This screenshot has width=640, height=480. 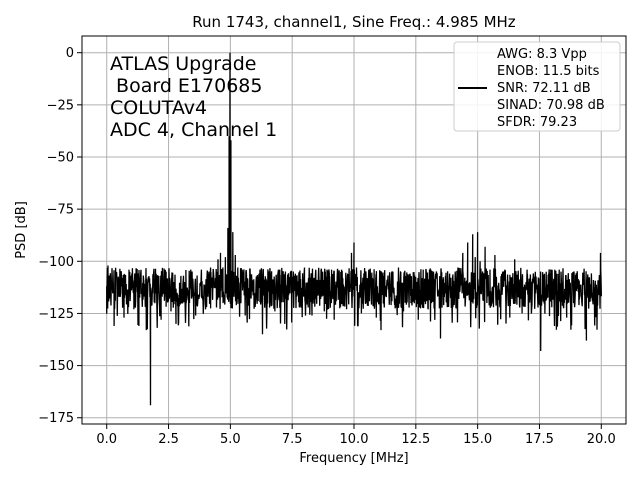 I want to click on y-tick-label: −175, so click(x=56, y=418).